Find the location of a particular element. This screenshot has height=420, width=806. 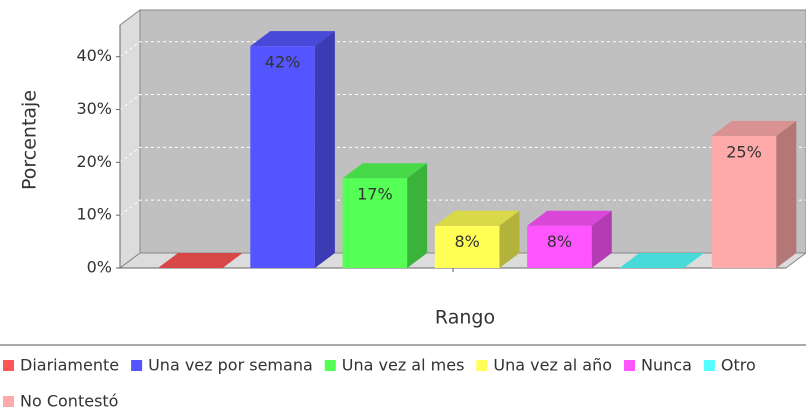

legend-label: No Contestó is located at coordinates (69, 401).